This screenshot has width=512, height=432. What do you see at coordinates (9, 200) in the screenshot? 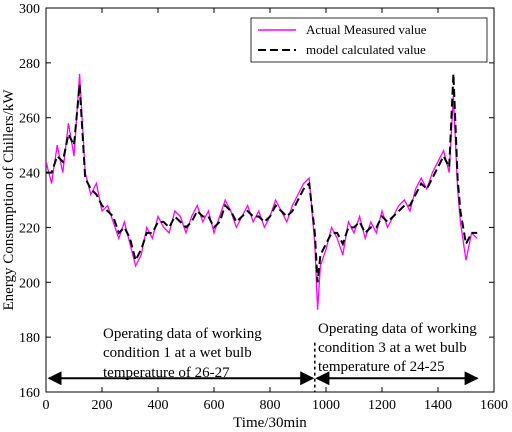
I see `y-axis-title: Energy Consumption of Chillers/kW` at bounding box center [9, 200].